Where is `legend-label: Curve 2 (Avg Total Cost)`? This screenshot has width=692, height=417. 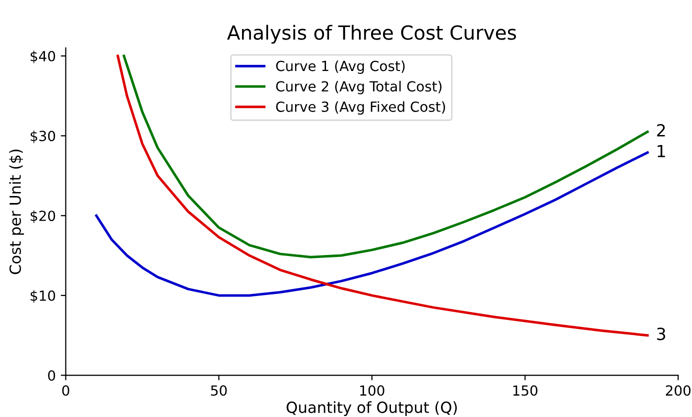
legend-label: Curve 2 (Avg Total Cost) is located at coordinates (359, 87).